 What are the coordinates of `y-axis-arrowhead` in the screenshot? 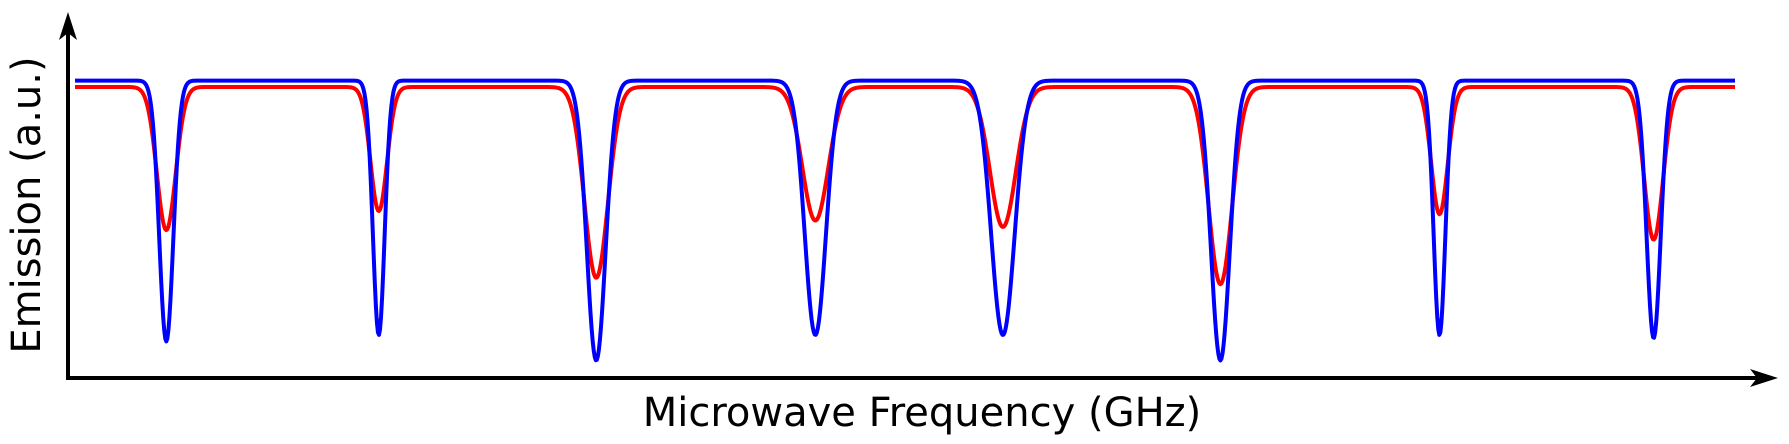 It's located at (68, 26).